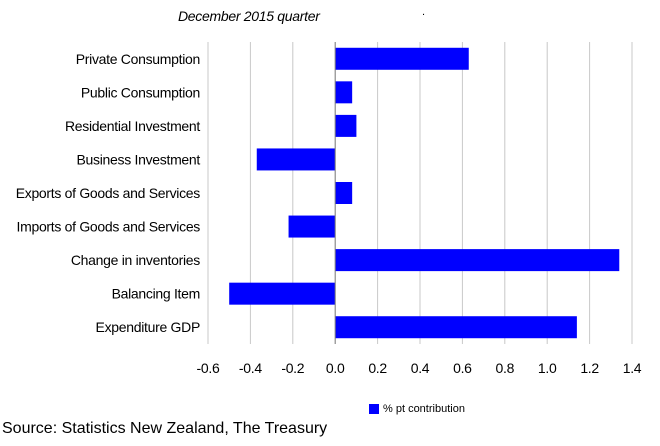 The width and height of the screenshot is (660, 446). I want to click on category-label: Residential Investment, so click(132, 126).